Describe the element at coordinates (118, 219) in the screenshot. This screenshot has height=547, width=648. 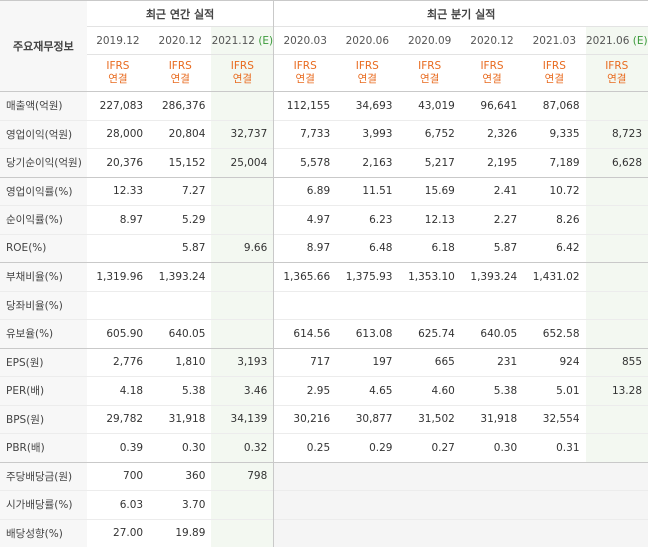
I see `data-cell: 8.97` at that location.